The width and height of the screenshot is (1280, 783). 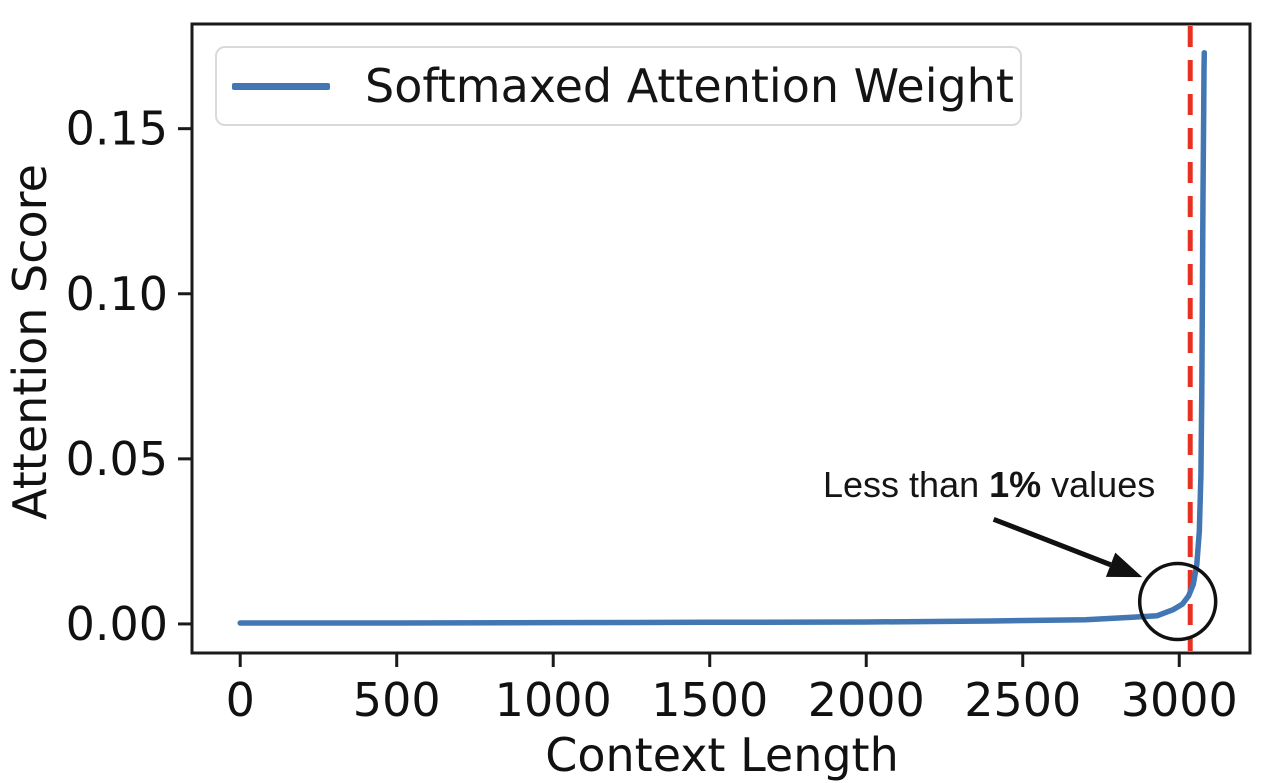 What do you see at coordinates (117, 459) in the screenshot?
I see `y-tick-label: 0.05` at bounding box center [117, 459].